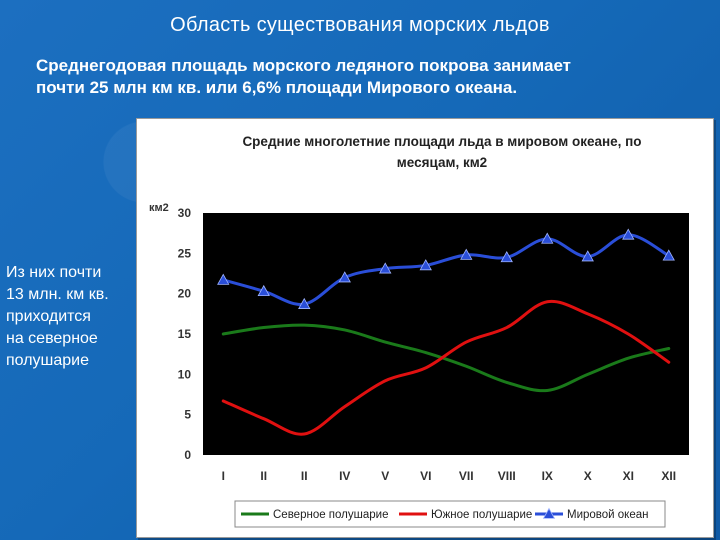 The image size is (720, 540). Describe the element at coordinates (185, 253) in the screenshot. I see `y-tick-label: 25` at that location.